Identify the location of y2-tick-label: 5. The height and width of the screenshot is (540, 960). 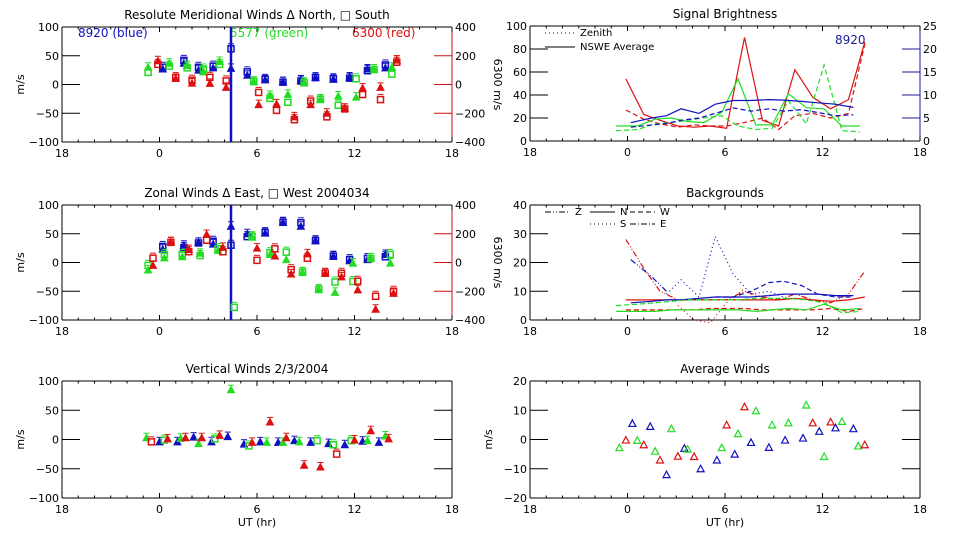
(926, 118).